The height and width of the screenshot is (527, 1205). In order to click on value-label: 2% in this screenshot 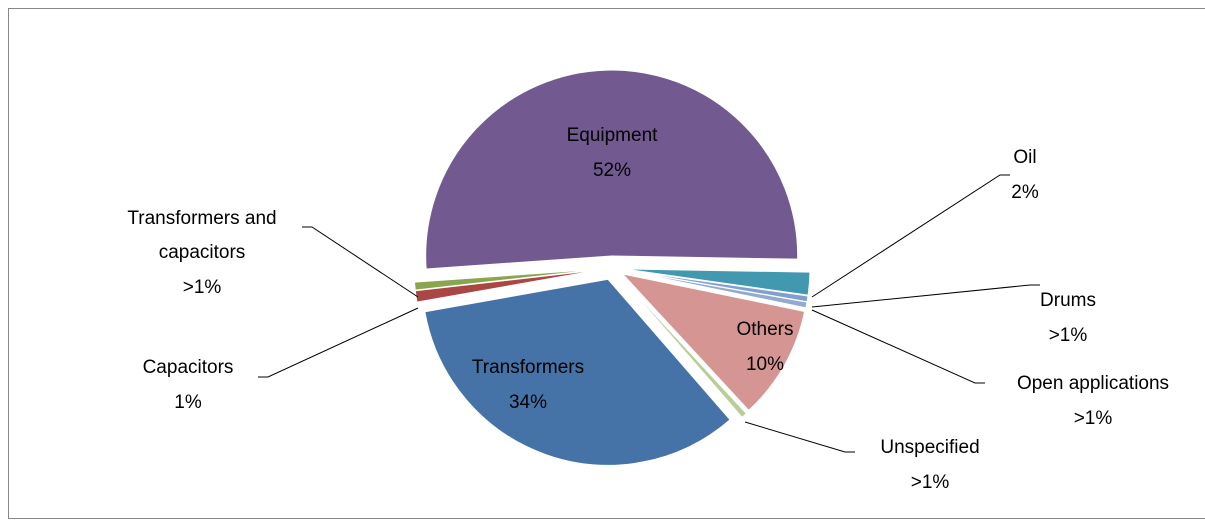, I will do `click(1025, 192)`.